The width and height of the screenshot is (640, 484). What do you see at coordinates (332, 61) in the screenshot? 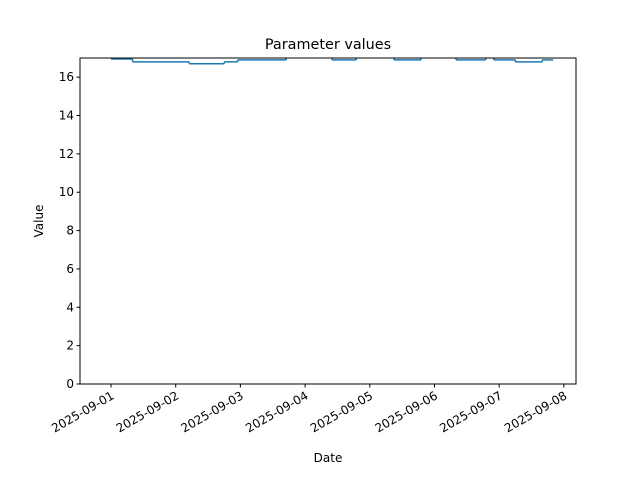
I see `plot-area` at bounding box center [332, 61].